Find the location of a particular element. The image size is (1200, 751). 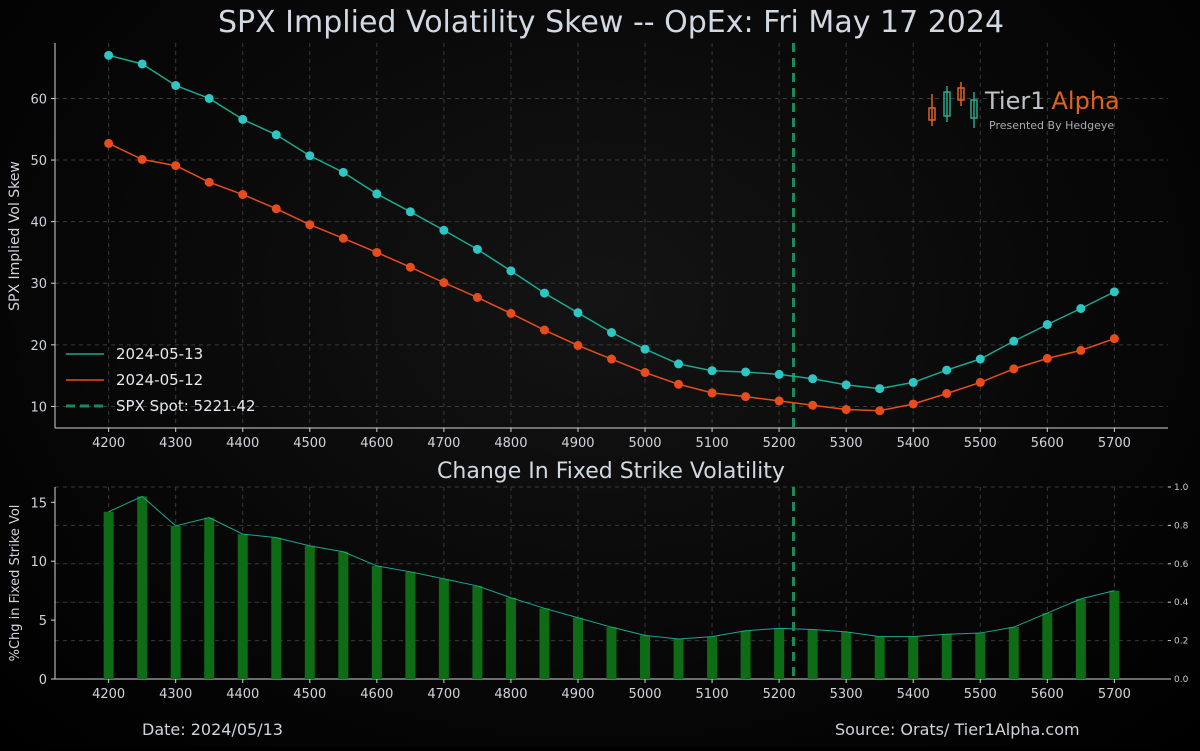

bottom-x-tick-label: 5200 is located at coordinates (779, 694).